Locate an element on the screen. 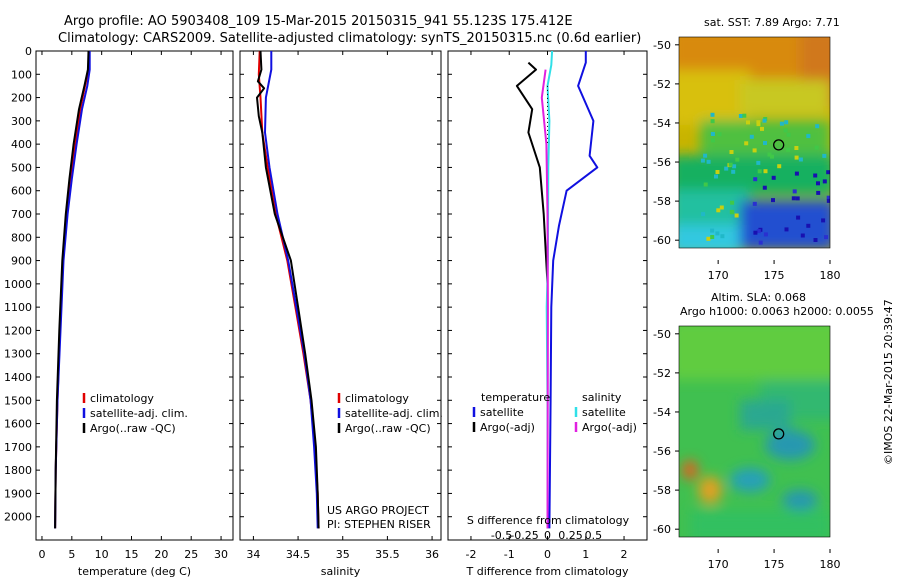  x-tick-label: -2 is located at coordinates (470, 554).